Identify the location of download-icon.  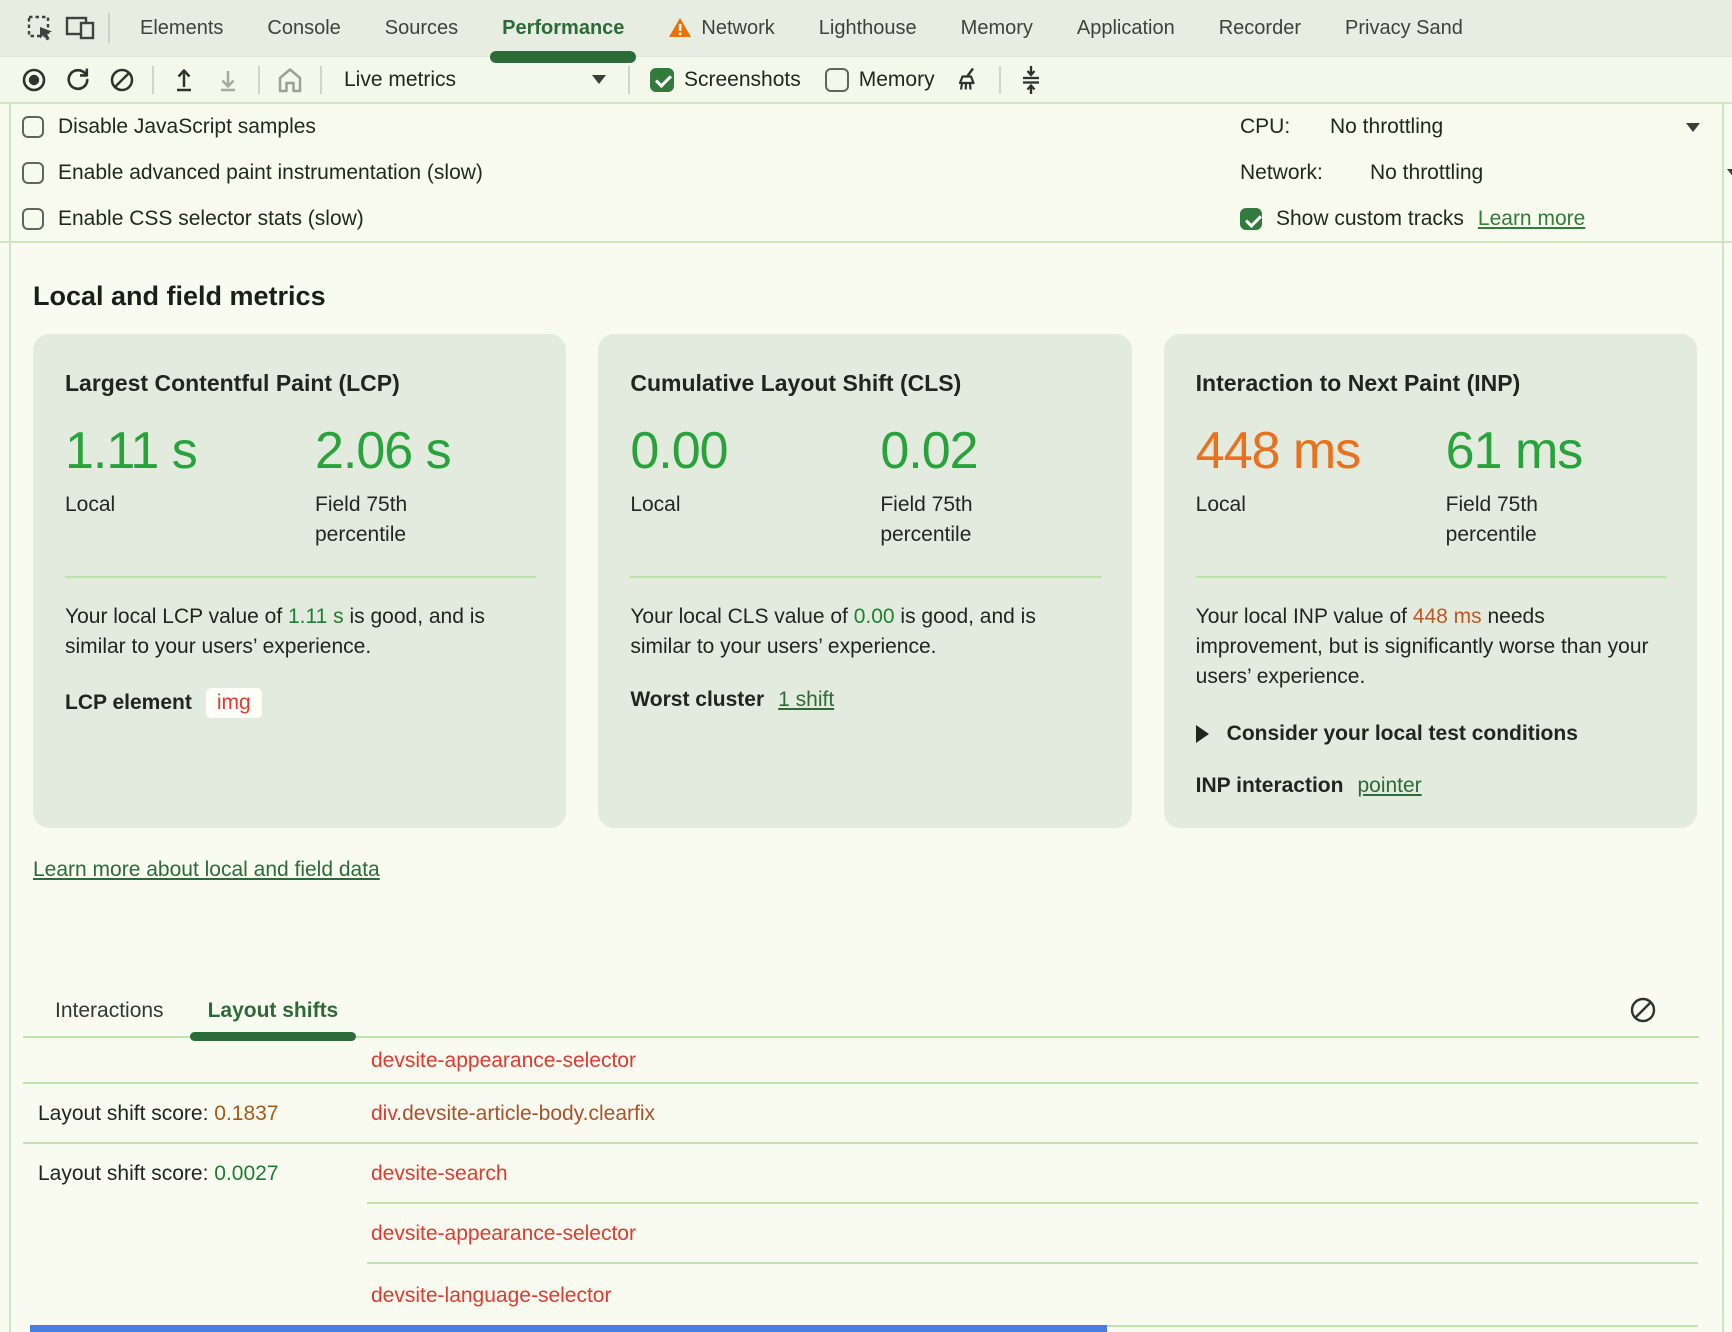
(228, 80).